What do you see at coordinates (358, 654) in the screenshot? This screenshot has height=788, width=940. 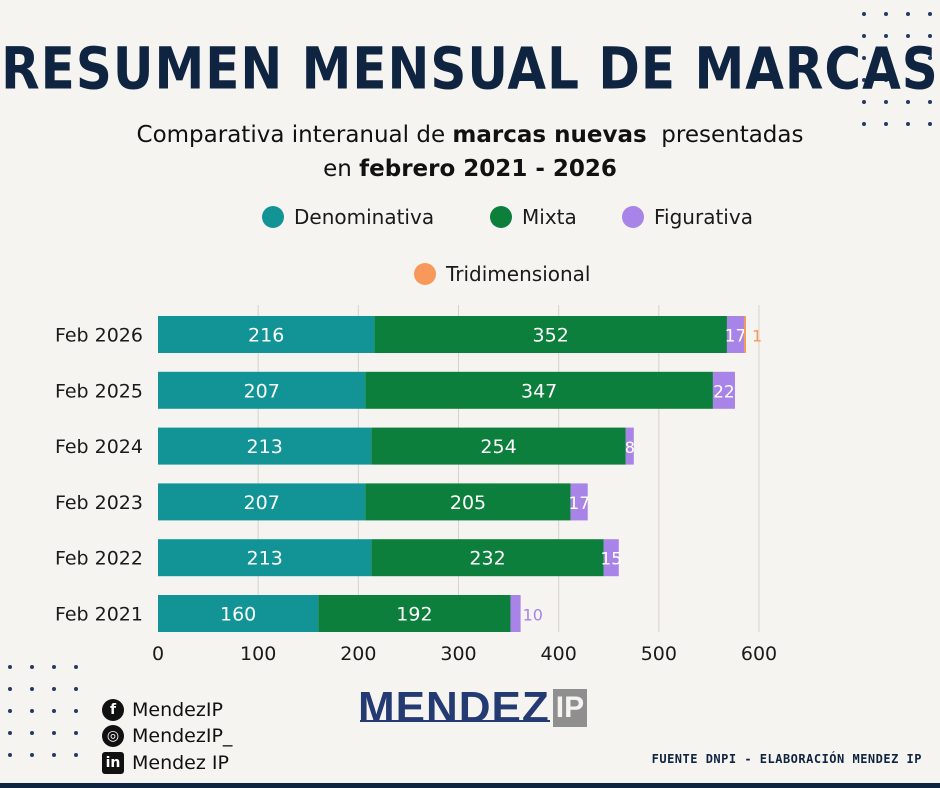 I see `x-tick-label: 200` at bounding box center [358, 654].